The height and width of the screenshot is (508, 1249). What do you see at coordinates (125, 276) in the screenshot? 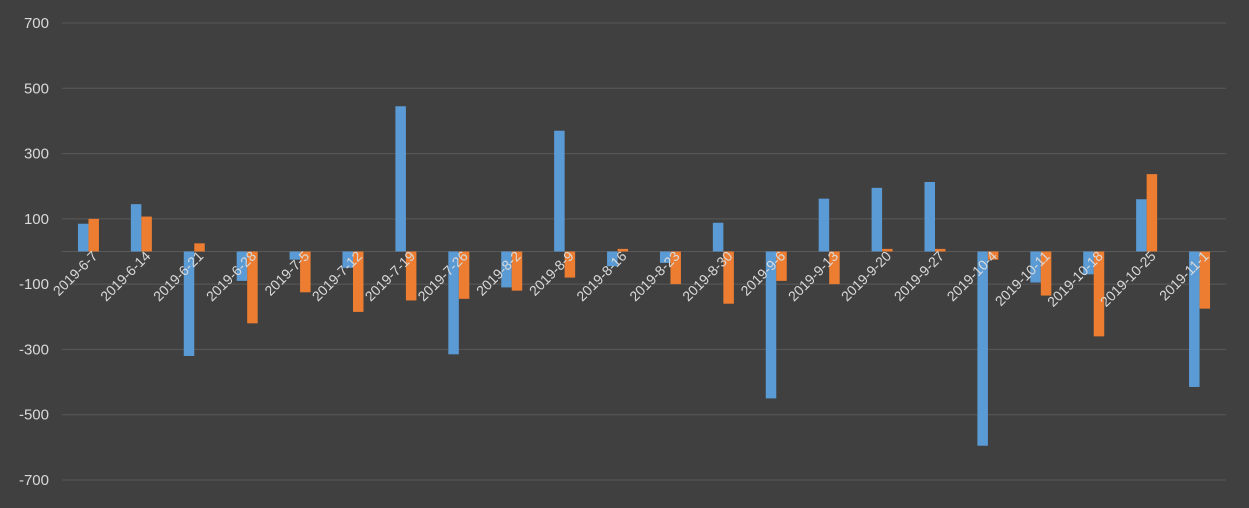
I see `x-tick-label: 2019-6-14` at bounding box center [125, 276].